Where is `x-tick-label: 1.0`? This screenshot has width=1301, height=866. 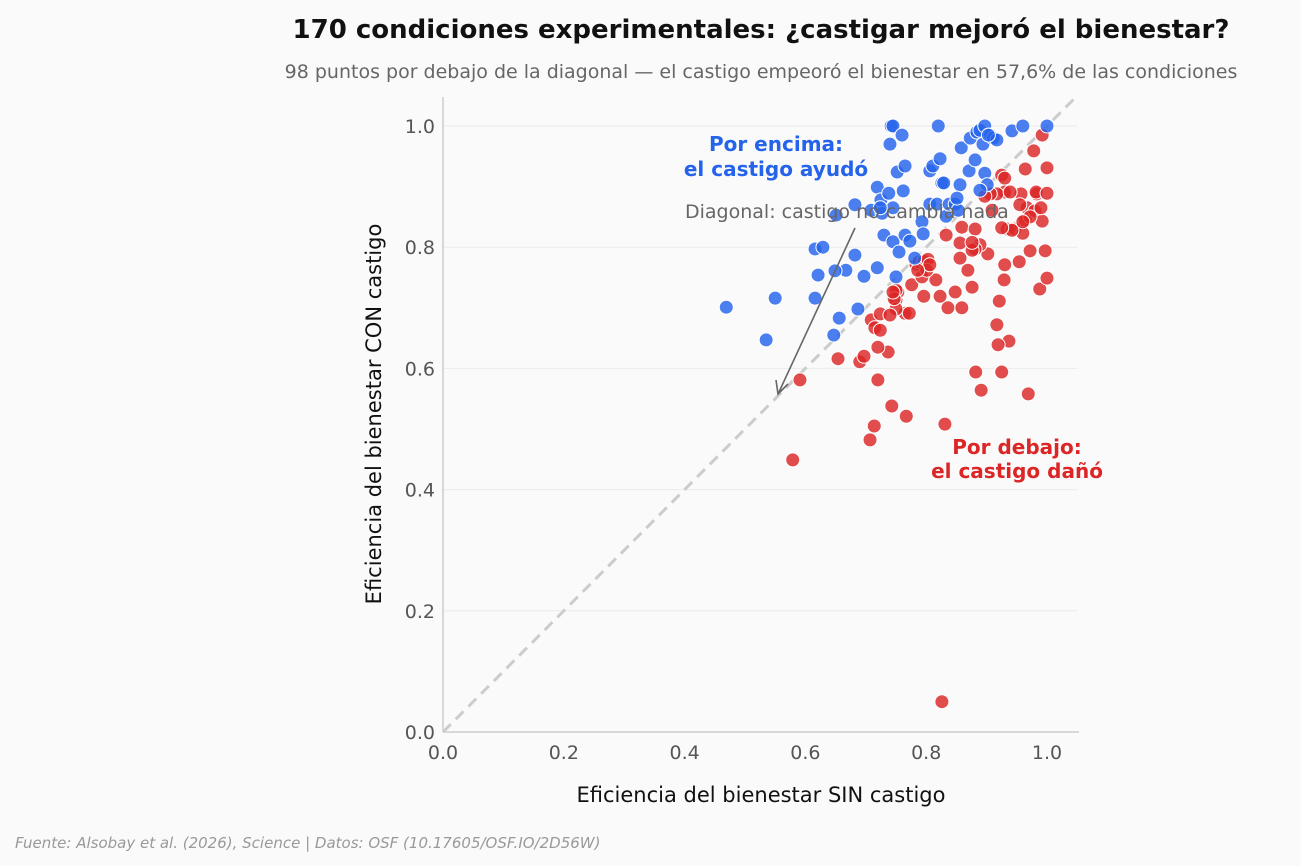 x-tick-label: 1.0 is located at coordinates (1047, 753).